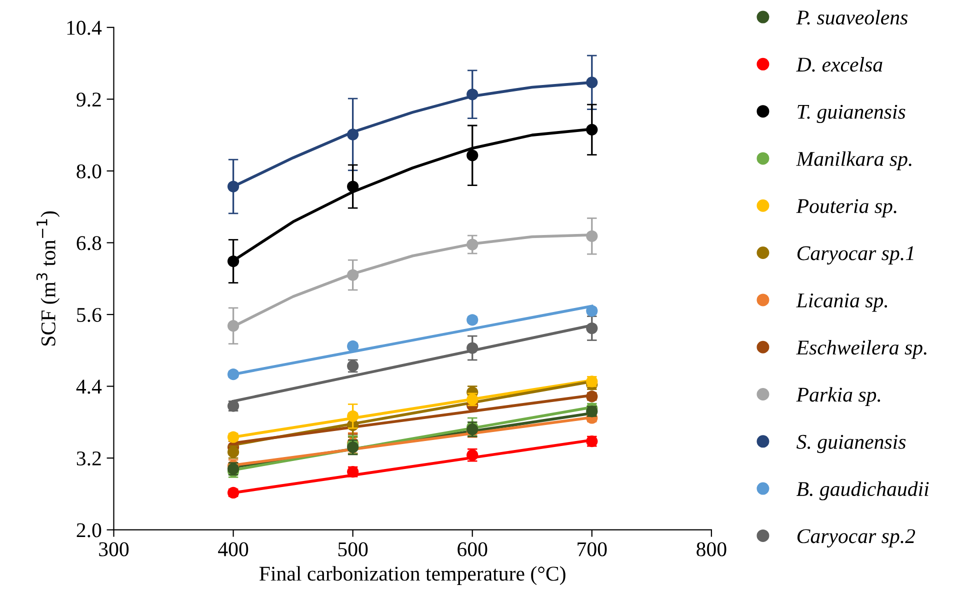 The width and height of the screenshot is (964, 609). I want to click on x-tick-label: 700, so click(592, 549).